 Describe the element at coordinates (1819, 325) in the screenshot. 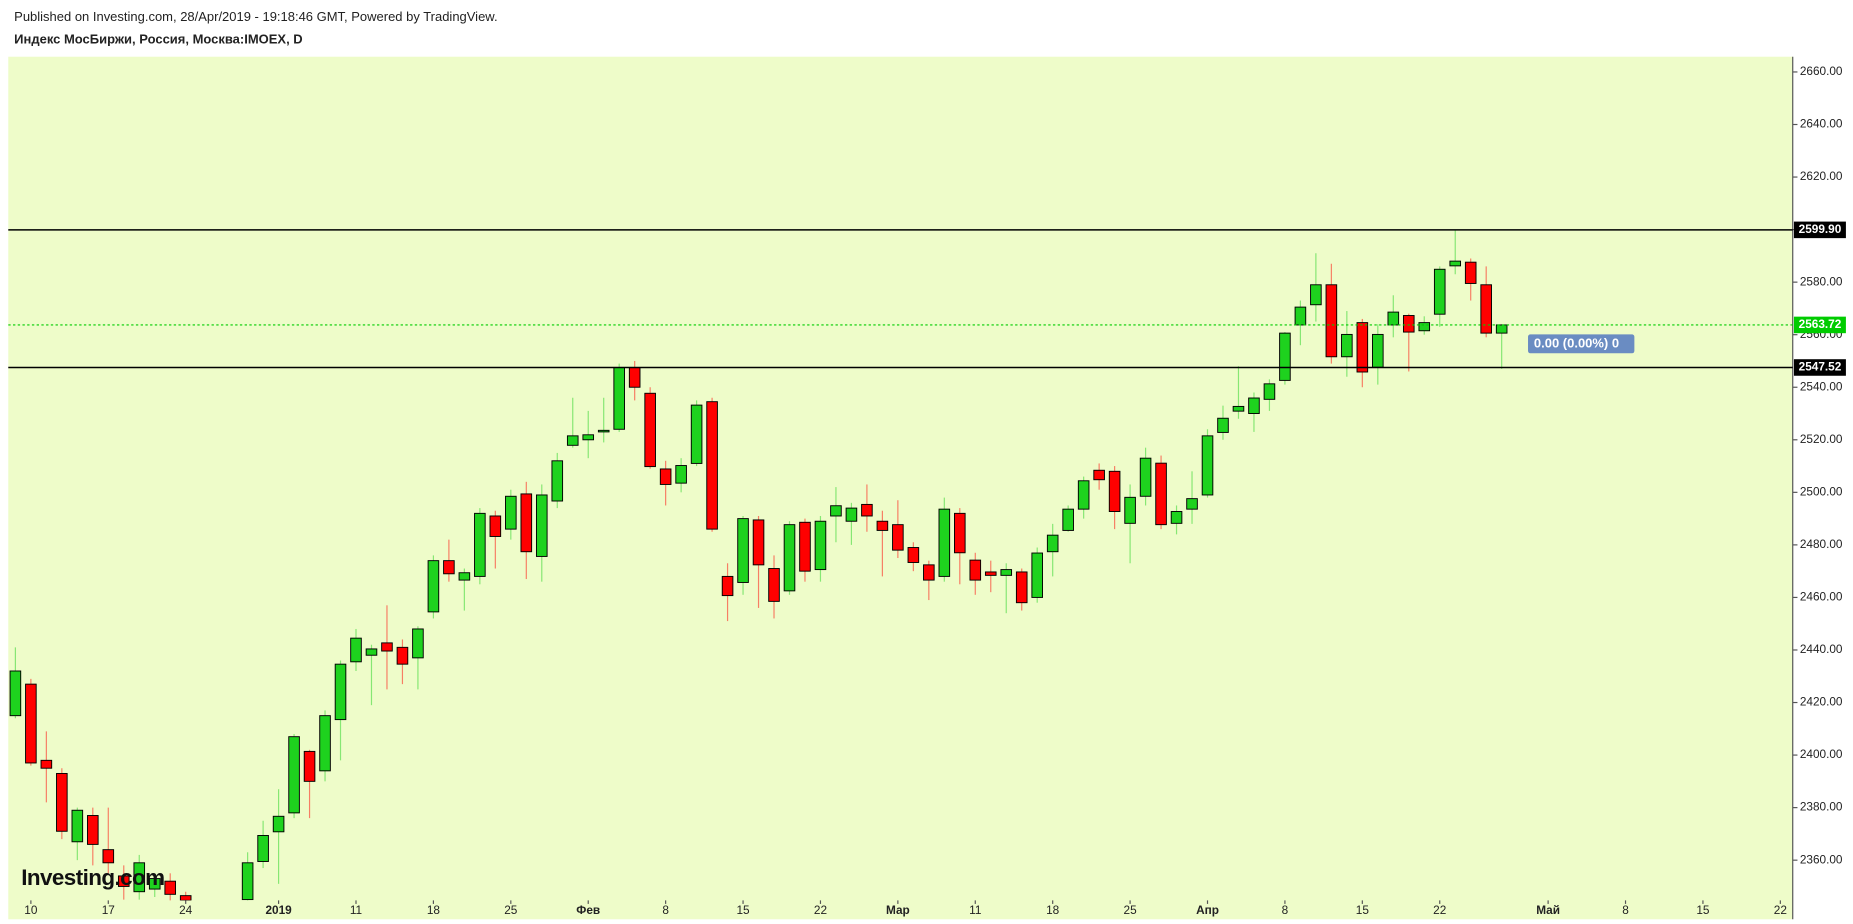

I see `price-label-box` at that location.